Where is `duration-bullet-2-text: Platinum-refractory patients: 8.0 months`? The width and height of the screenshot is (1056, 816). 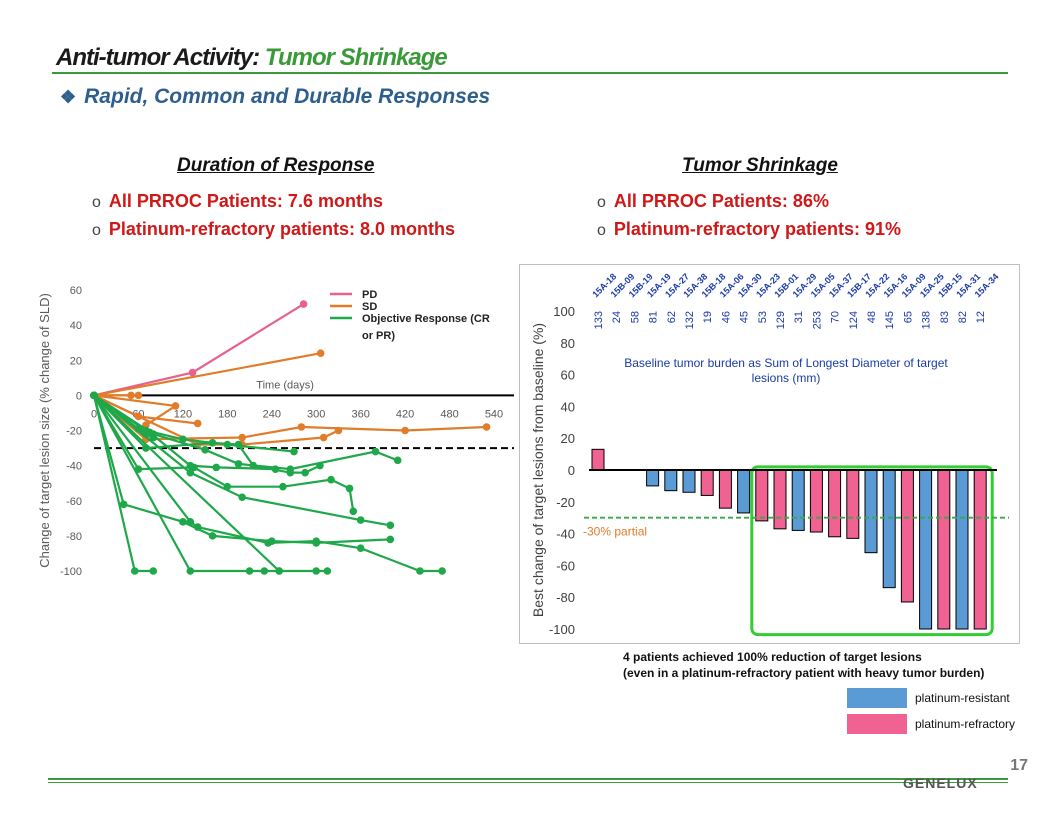 duration-bullet-2-text: Platinum-refractory patients: 8.0 months is located at coordinates (281, 229).